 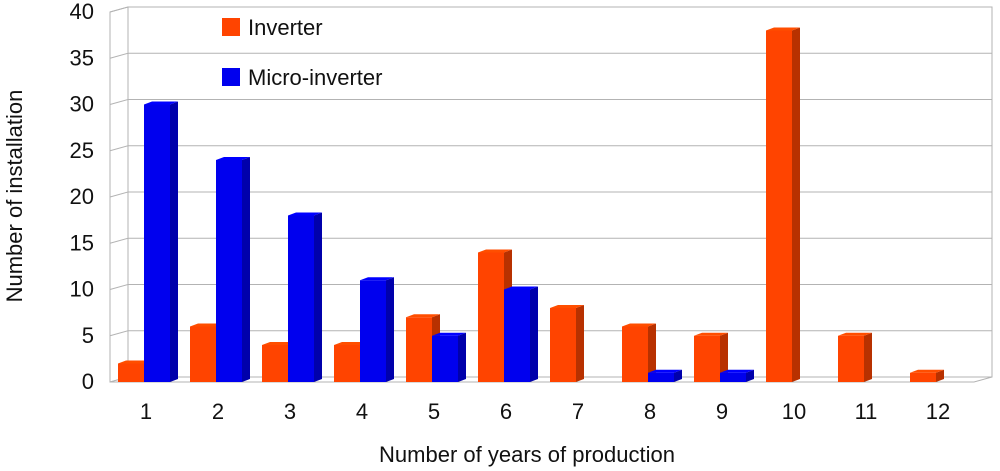 What do you see at coordinates (434, 411) in the screenshot?
I see `x-tick-label: 5` at bounding box center [434, 411].